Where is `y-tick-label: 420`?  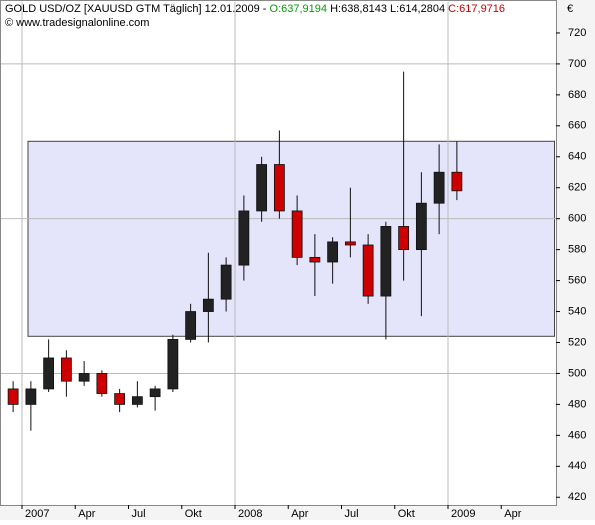
y-tick-label: 420 is located at coordinates (577, 497).